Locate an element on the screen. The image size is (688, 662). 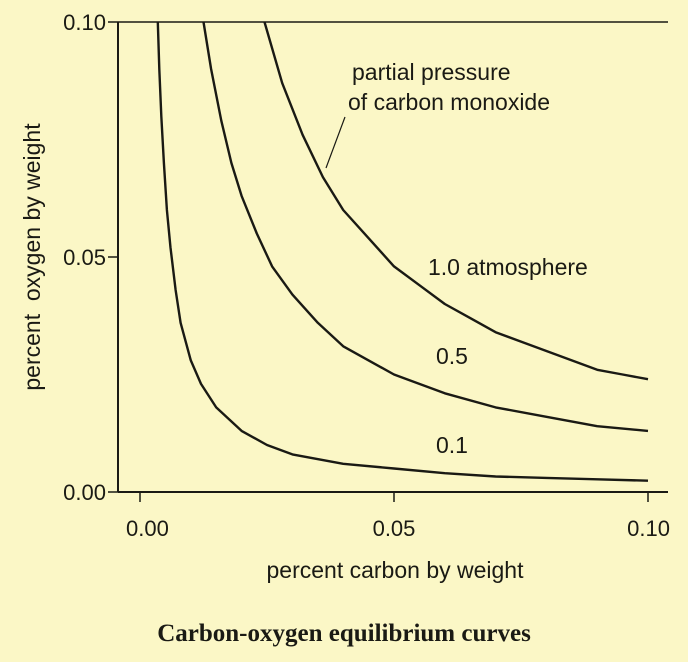
annotation-line-2: of carbon monoxide is located at coordinates (449, 102).